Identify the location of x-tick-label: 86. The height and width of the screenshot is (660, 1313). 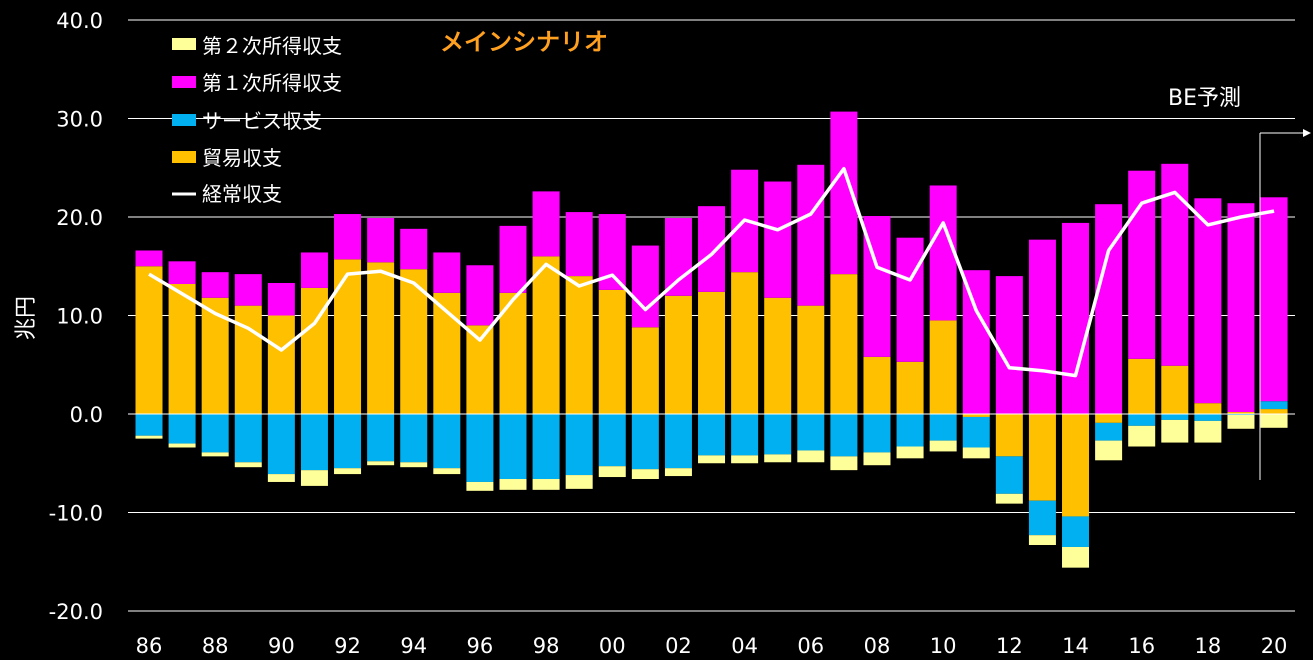
(149, 646).